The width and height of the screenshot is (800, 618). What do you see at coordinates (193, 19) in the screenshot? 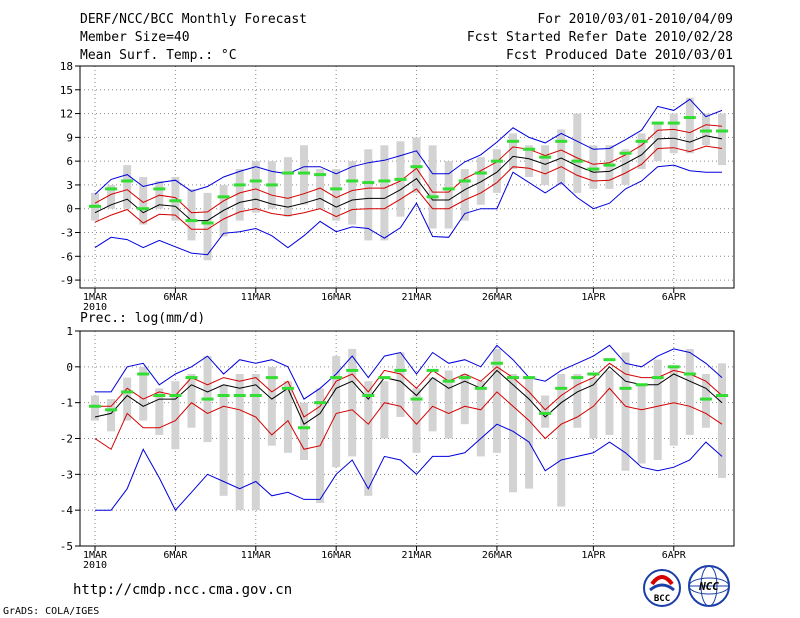
I see `figure-title: DERF/NCC/BCC Monthly Forecast` at bounding box center [193, 19].